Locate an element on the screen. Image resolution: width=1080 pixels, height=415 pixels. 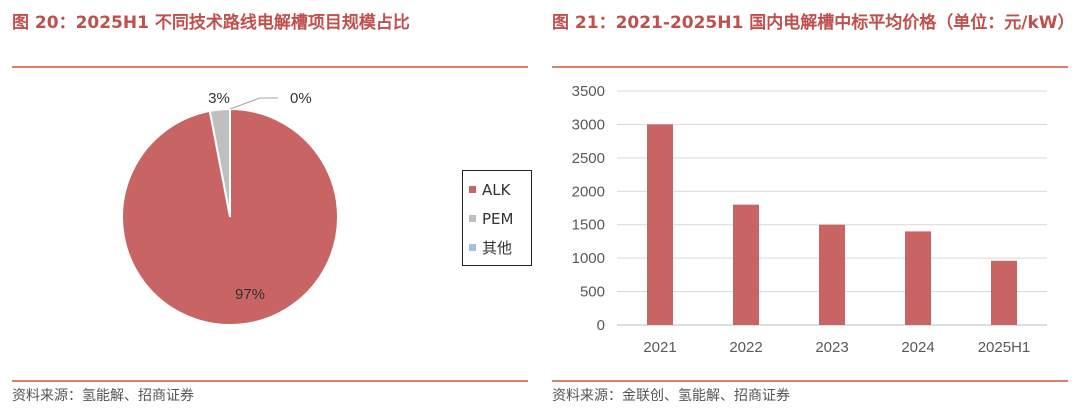
y-tick-label: 2500 is located at coordinates (588, 158).